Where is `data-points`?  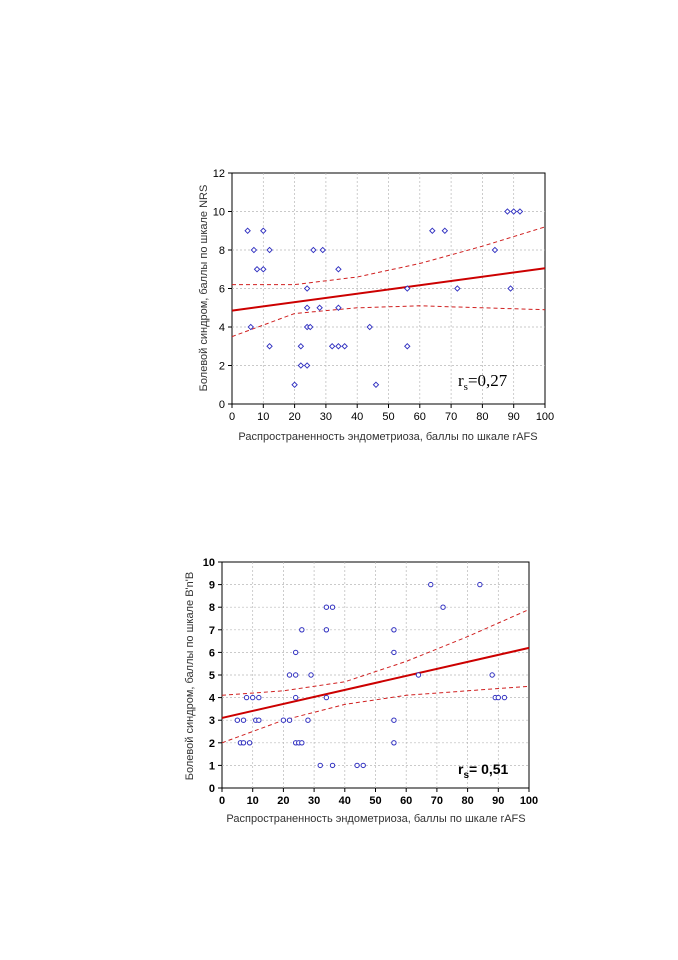 data-points is located at coordinates (384, 298).